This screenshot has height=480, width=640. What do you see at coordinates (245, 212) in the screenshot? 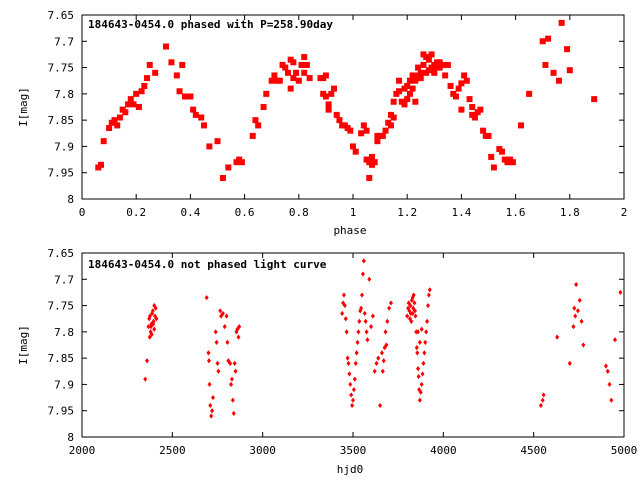
I see `x-tick-label: 0.6` at bounding box center [245, 212].